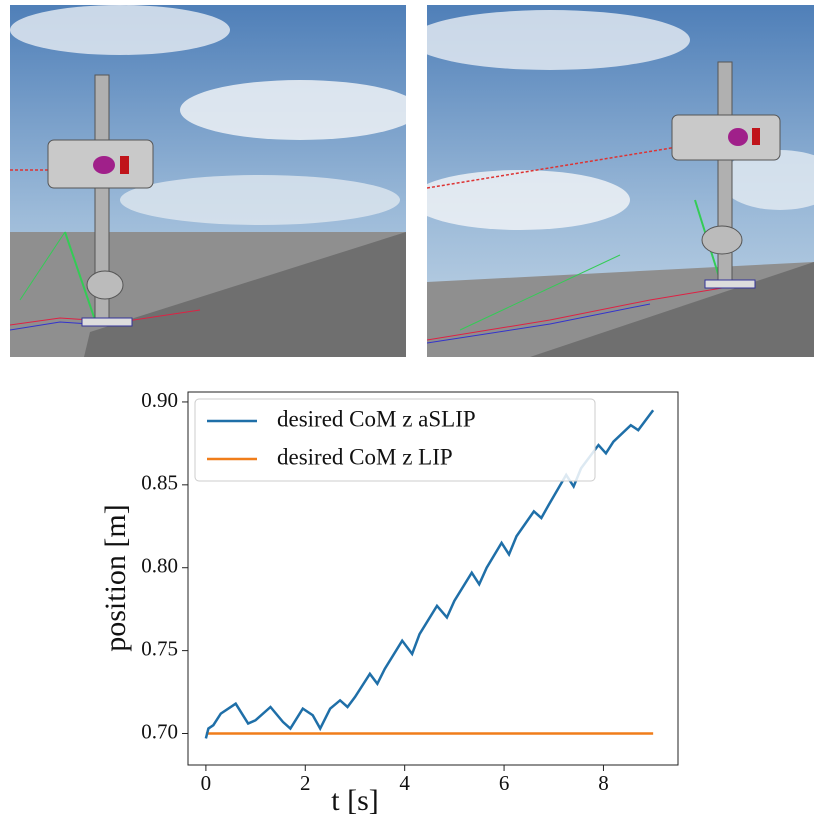 The height and width of the screenshot is (825, 814). What do you see at coordinates (376, 418) in the screenshot?
I see `legend-label: desired CoM z aSLIP` at bounding box center [376, 418].